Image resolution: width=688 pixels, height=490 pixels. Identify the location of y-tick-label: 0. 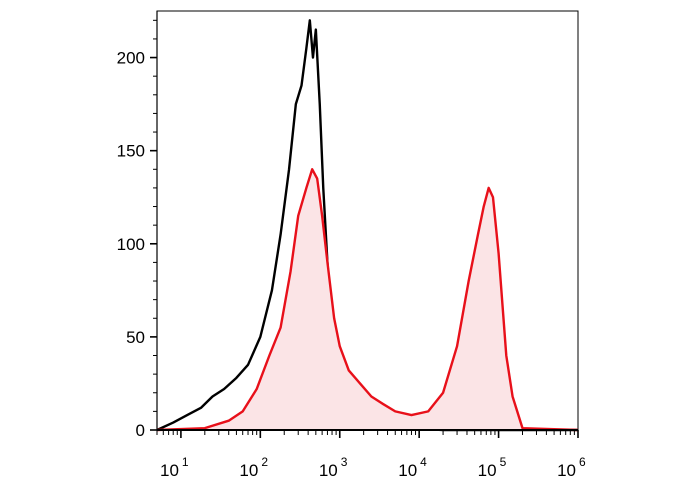
(140, 430).